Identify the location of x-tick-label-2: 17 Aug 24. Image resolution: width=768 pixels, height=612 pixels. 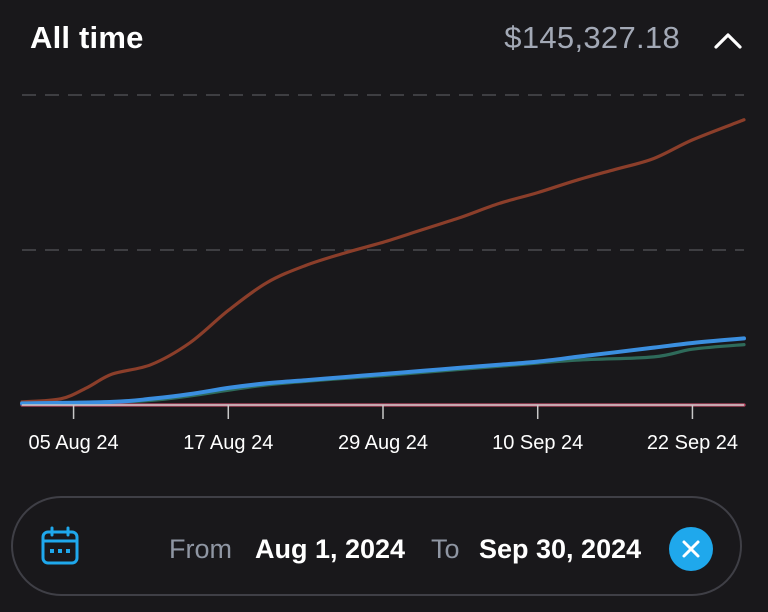
(228, 443).